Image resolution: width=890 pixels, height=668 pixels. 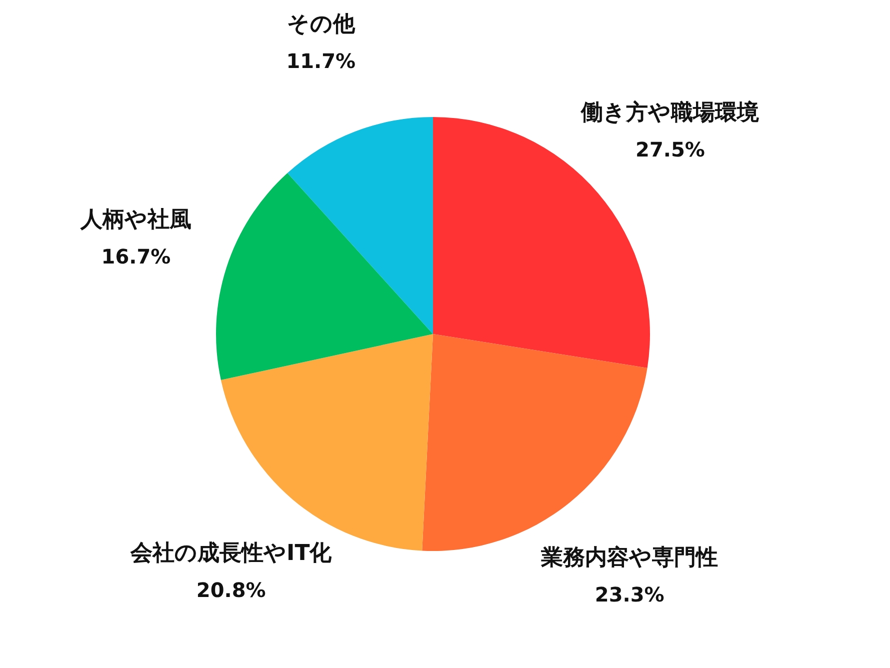 What do you see at coordinates (670, 149) in the screenshot?
I see `data-label: 27.5%` at bounding box center [670, 149].